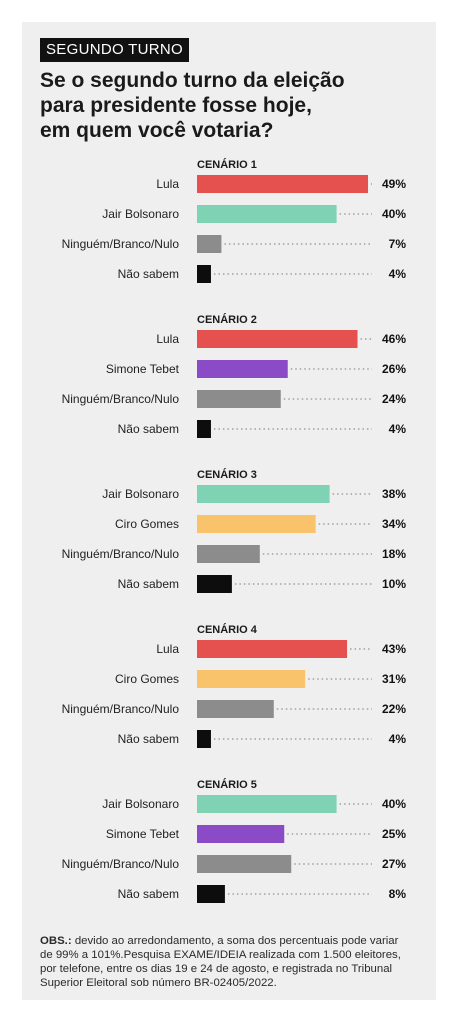 This screenshot has height=1023, width=458. Describe the element at coordinates (394, 184) in the screenshot. I see `data-label: 49%` at that location.